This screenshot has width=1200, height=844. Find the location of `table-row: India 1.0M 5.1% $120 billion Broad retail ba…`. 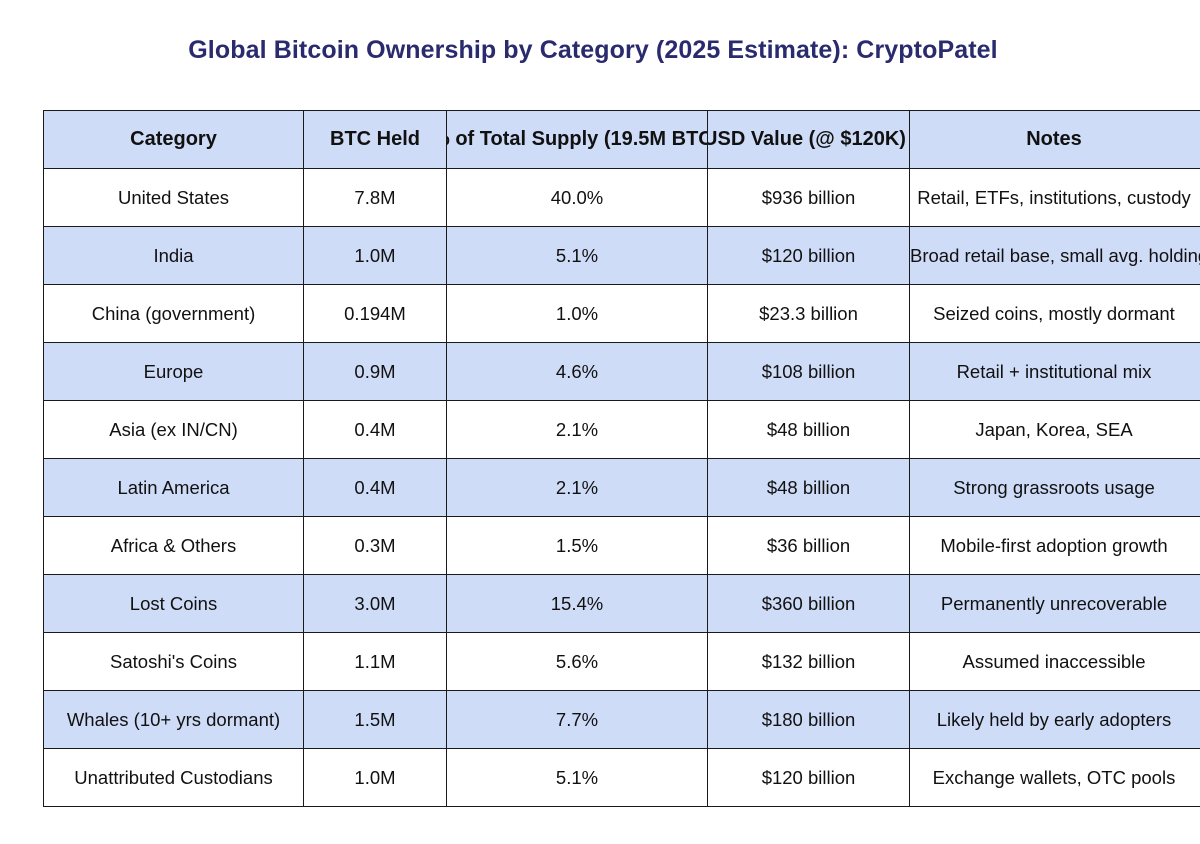

table-row: India 1.0M 5.1% $120 billion Broad retail ba… is located at coordinates (621, 255).